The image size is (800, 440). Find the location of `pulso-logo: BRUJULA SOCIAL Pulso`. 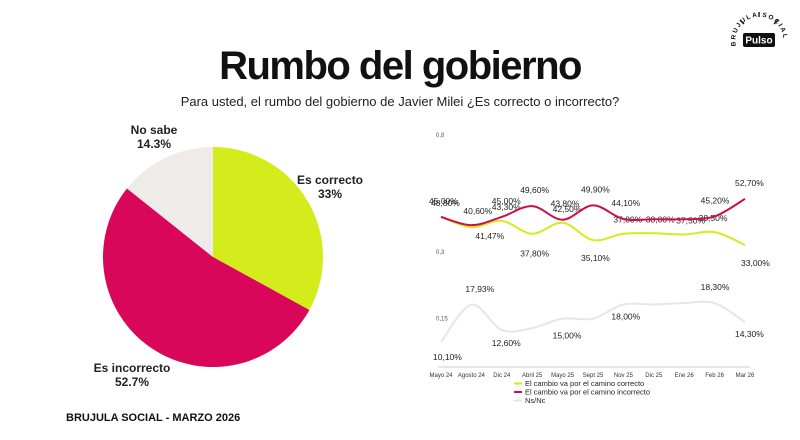

pulso-logo: BRUJULA SOCIAL Pulso is located at coordinates (758, 29).